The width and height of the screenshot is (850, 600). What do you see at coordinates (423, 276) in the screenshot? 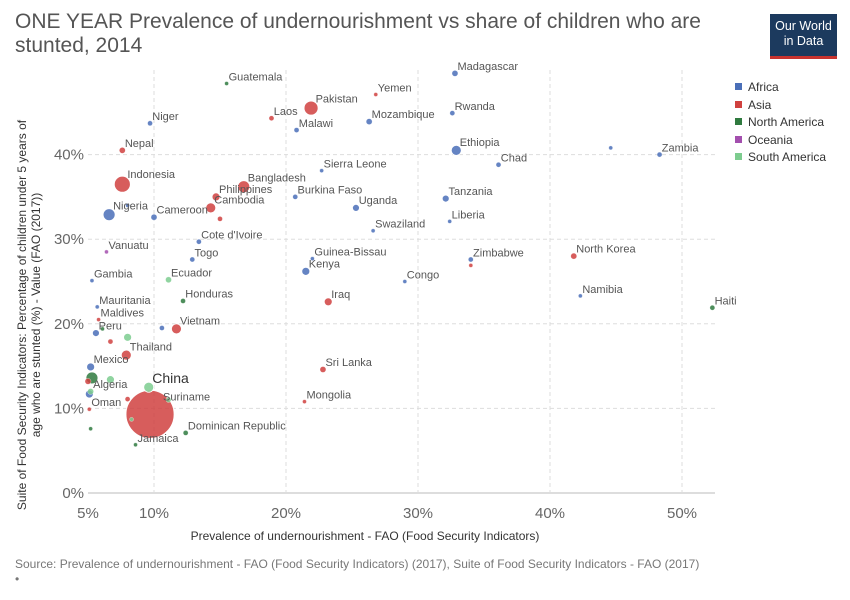
I see `point-label: Congo` at bounding box center [423, 276].